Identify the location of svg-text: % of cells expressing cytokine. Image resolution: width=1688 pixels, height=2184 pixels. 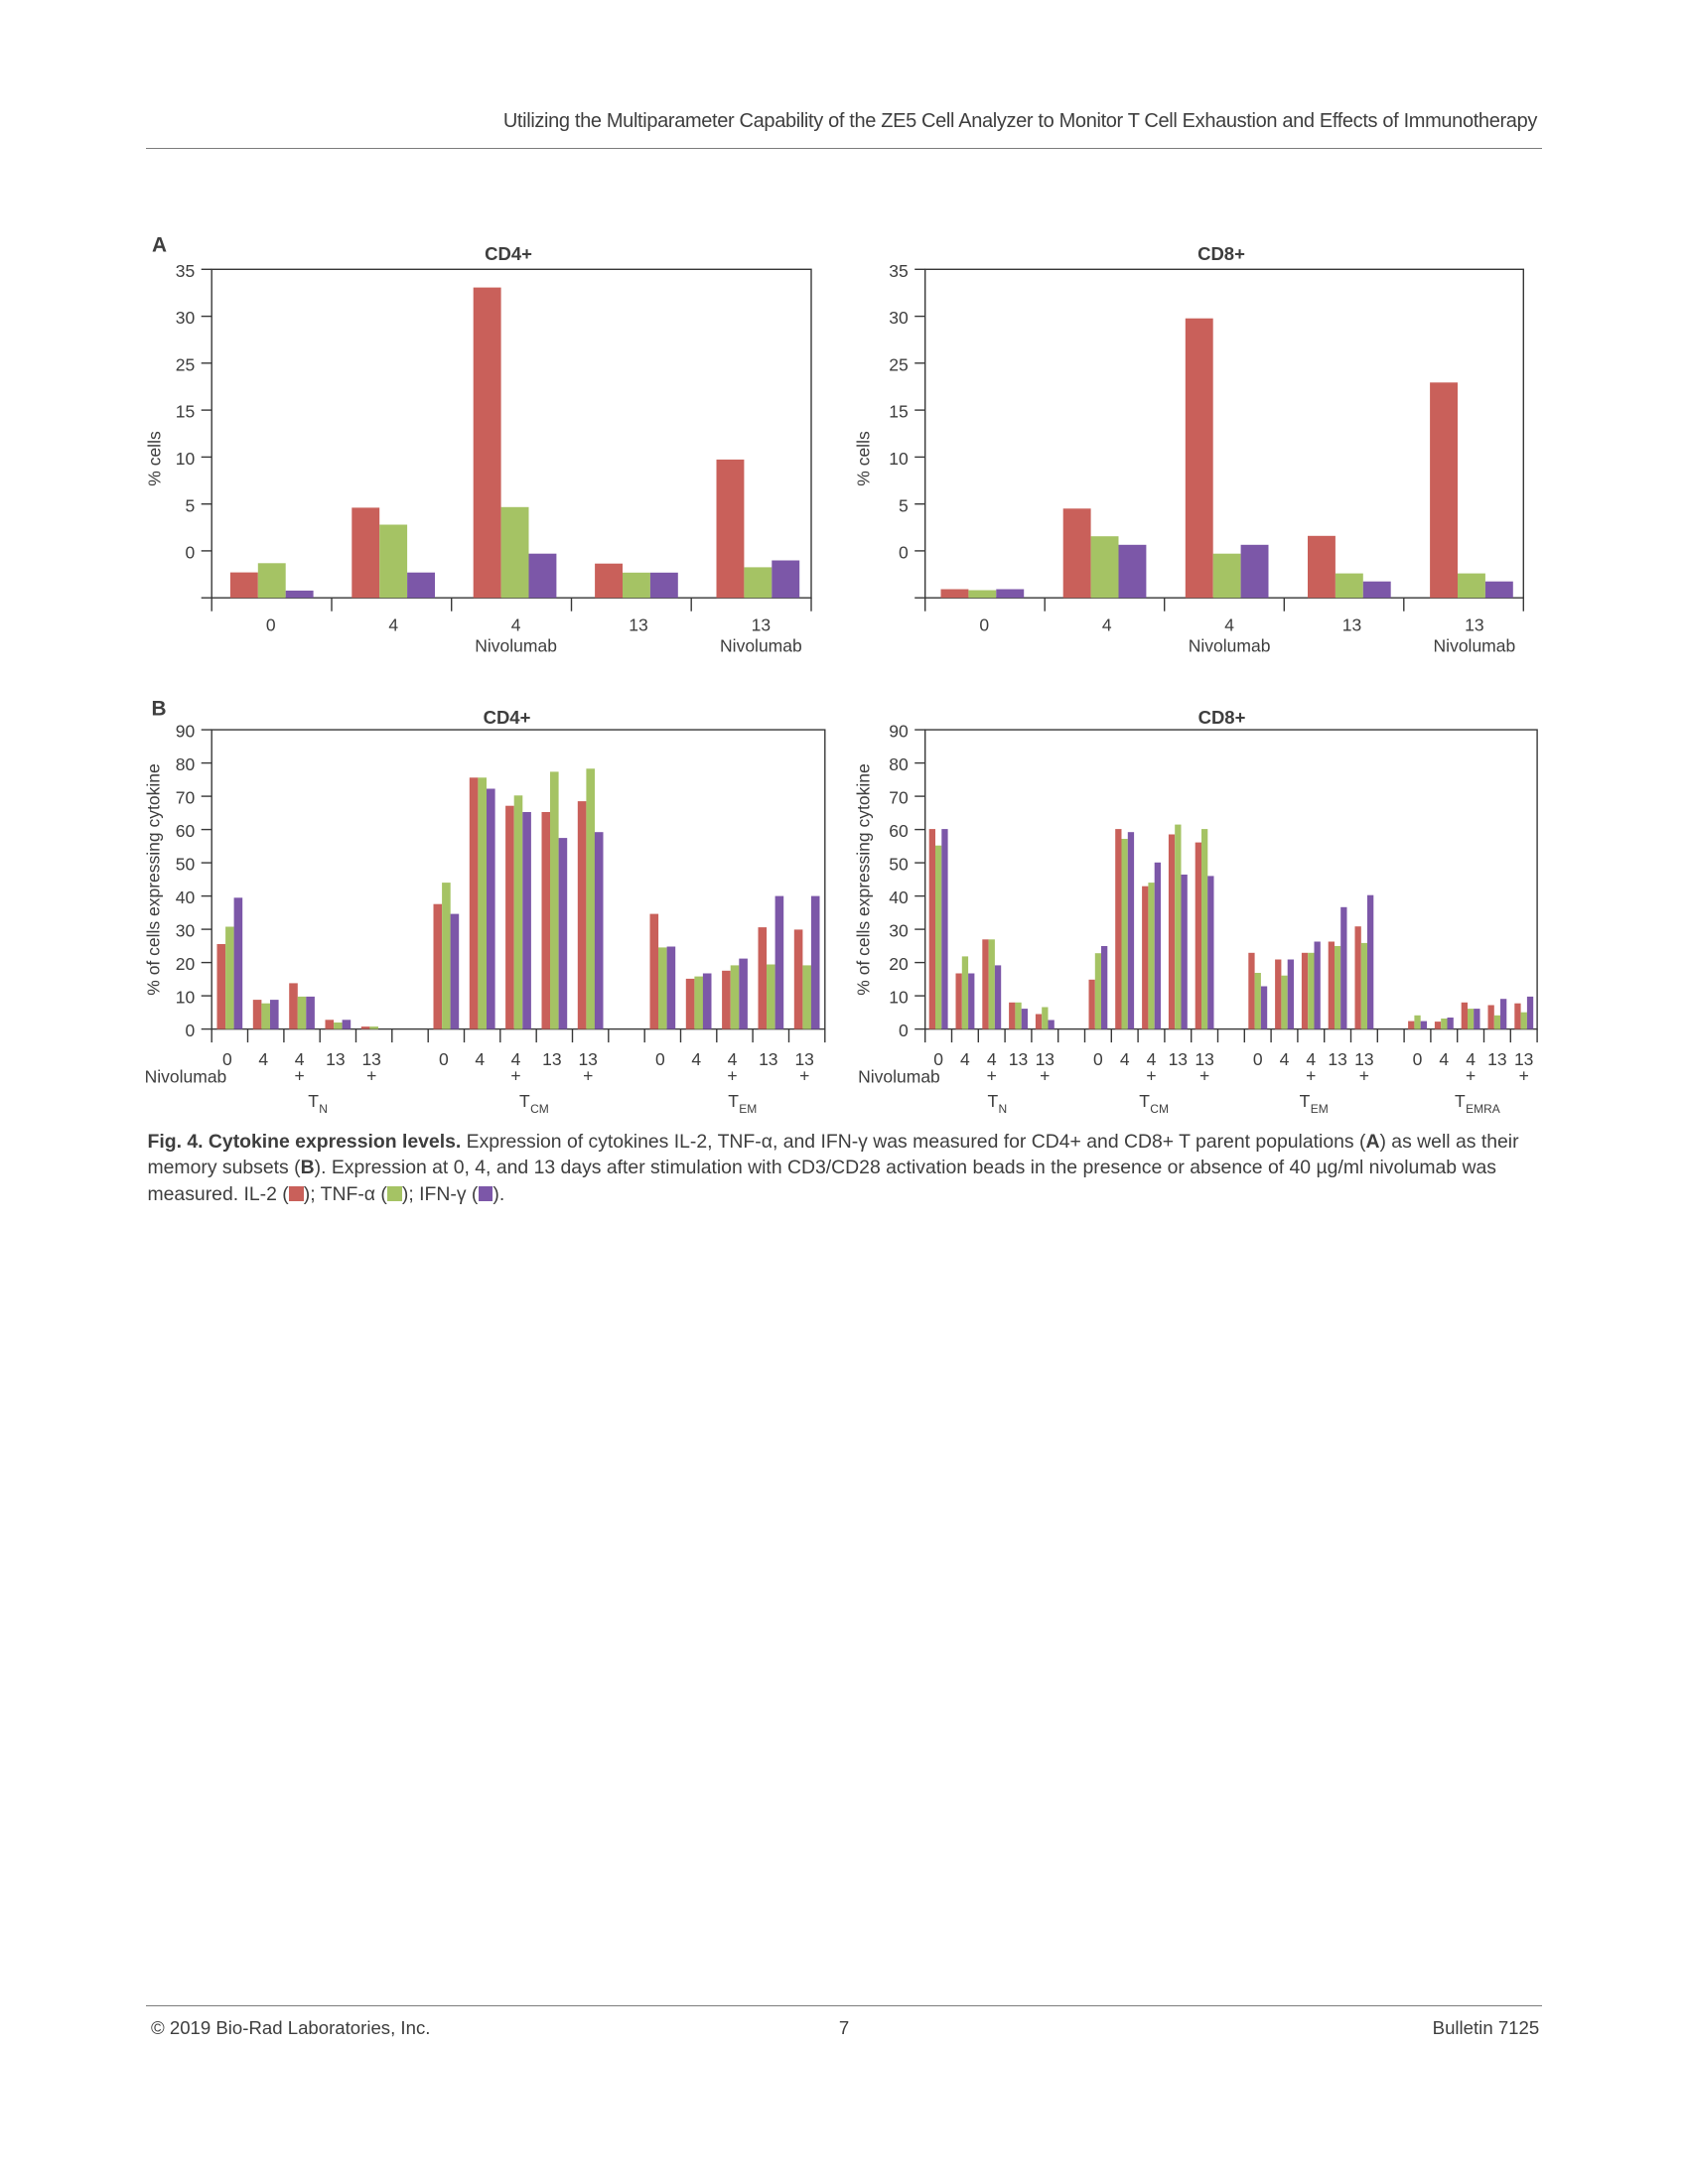
(154, 879).